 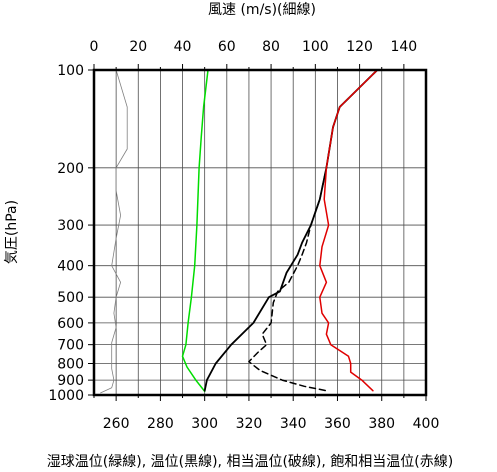 What do you see at coordinates (337, 424) in the screenshot?
I see `bottom-tick-label: 360` at bounding box center [337, 424].